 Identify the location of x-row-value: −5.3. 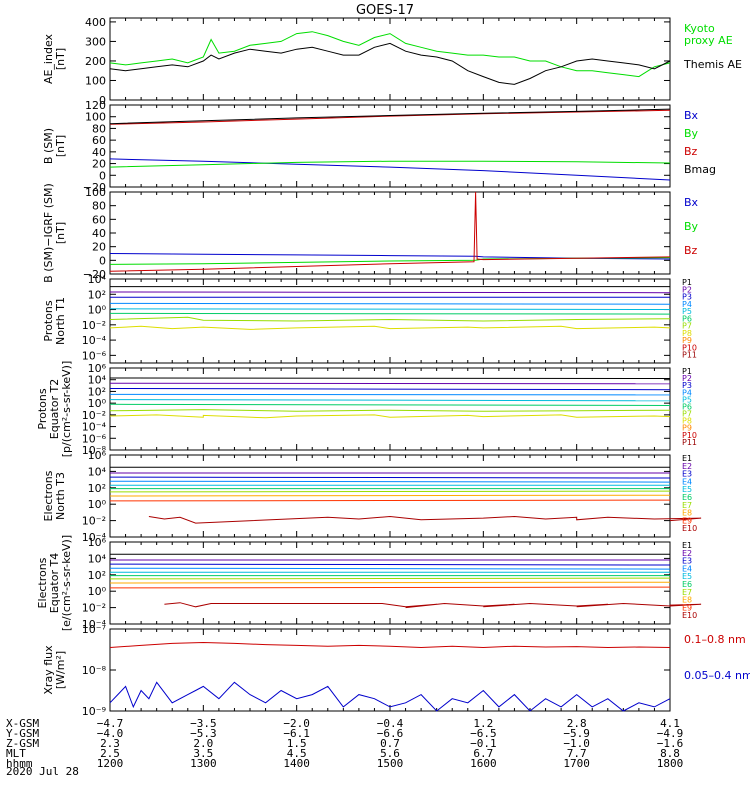
(203, 733).